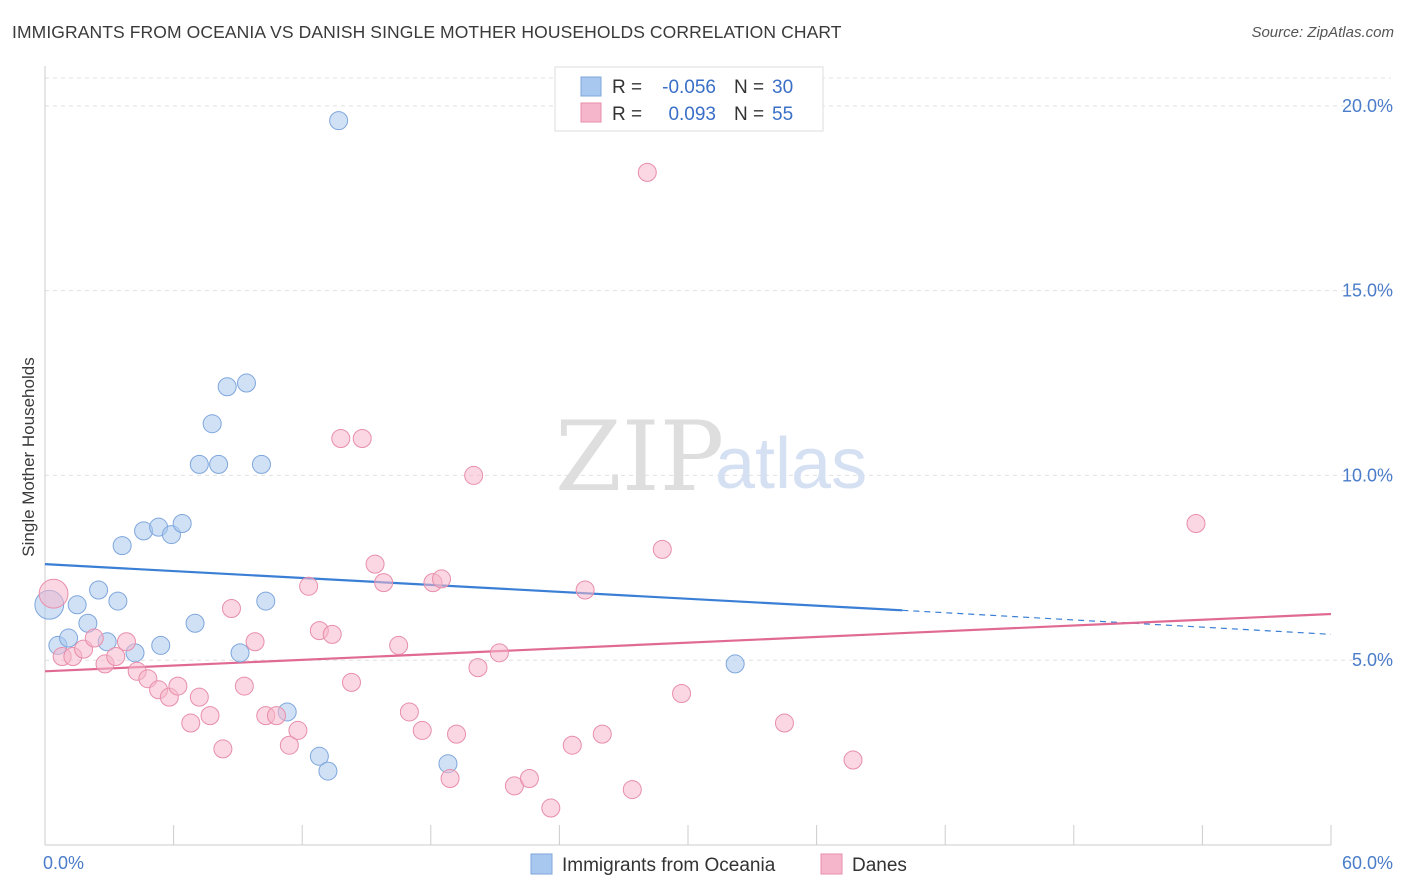 This screenshot has width=1406, height=892. What do you see at coordinates (689, 99) in the screenshot?
I see `legend-box: R = -0.056 N = 30 R = 0.093 N = 55` at bounding box center [689, 99].